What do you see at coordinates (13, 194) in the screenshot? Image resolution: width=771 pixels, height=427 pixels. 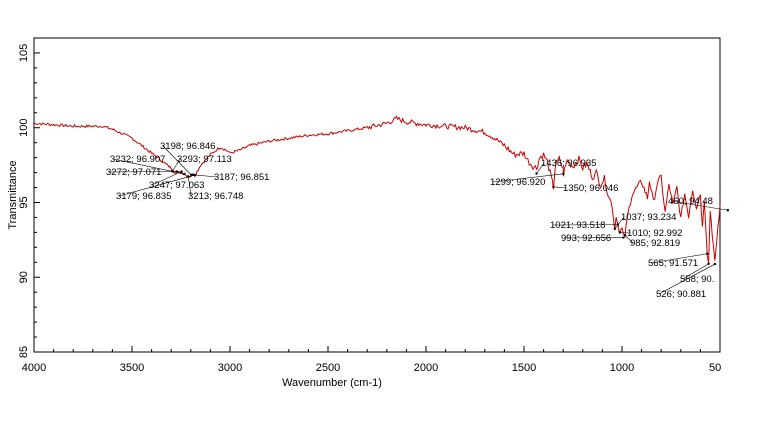 I see `y-axis-title: Transmittance` at bounding box center [13, 194].